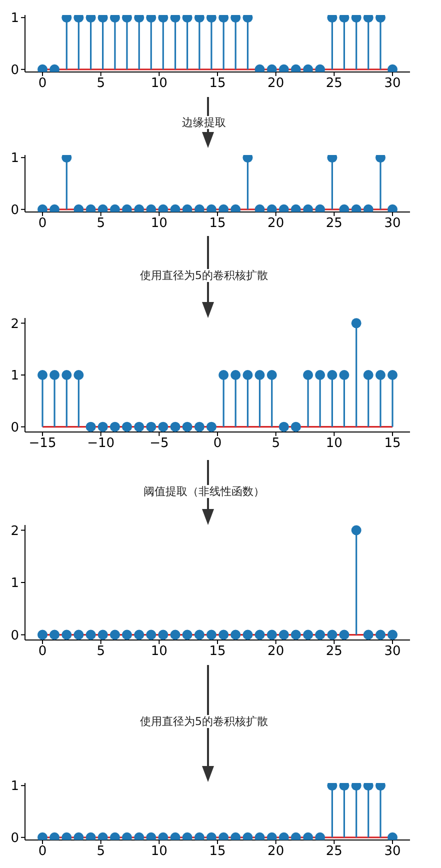  I want to click on x-tick-label: −10, so click(101, 444).